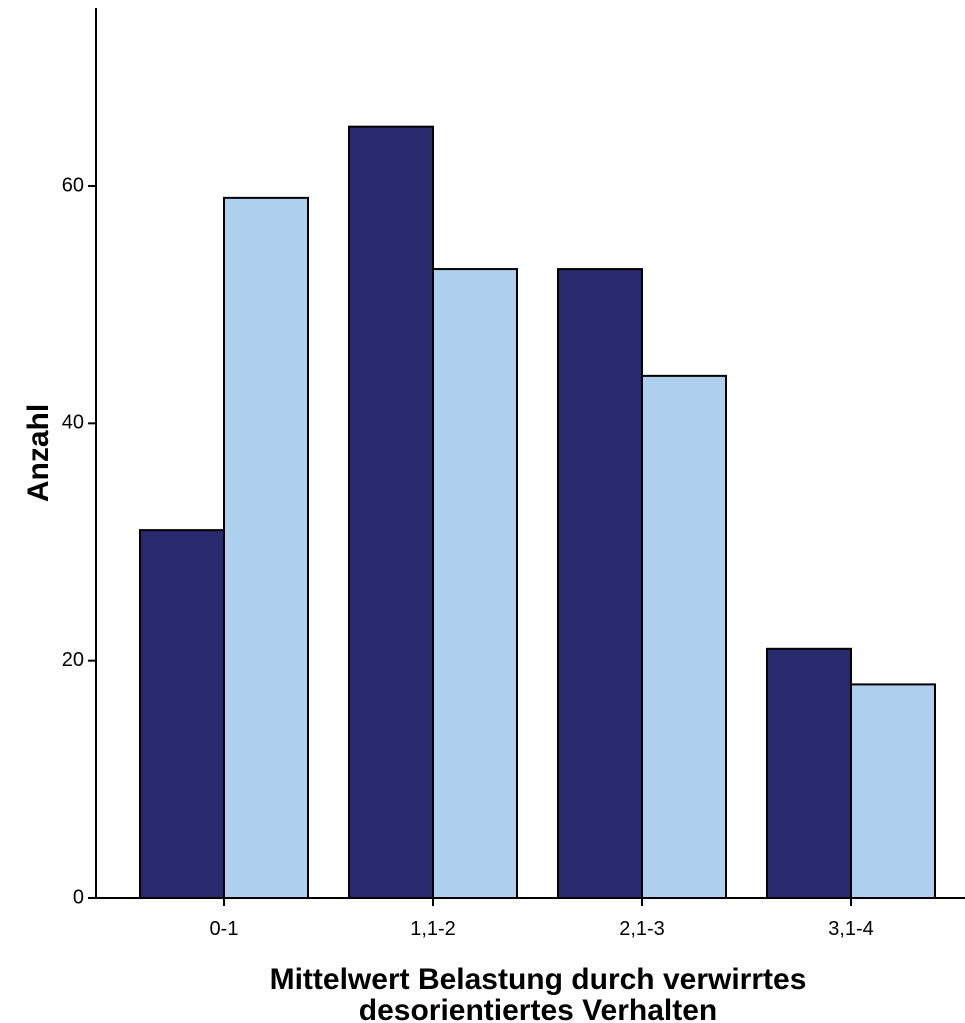 This screenshot has height=1023, width=965. I want to click on y-tick-label: 40, so click(73, 423).